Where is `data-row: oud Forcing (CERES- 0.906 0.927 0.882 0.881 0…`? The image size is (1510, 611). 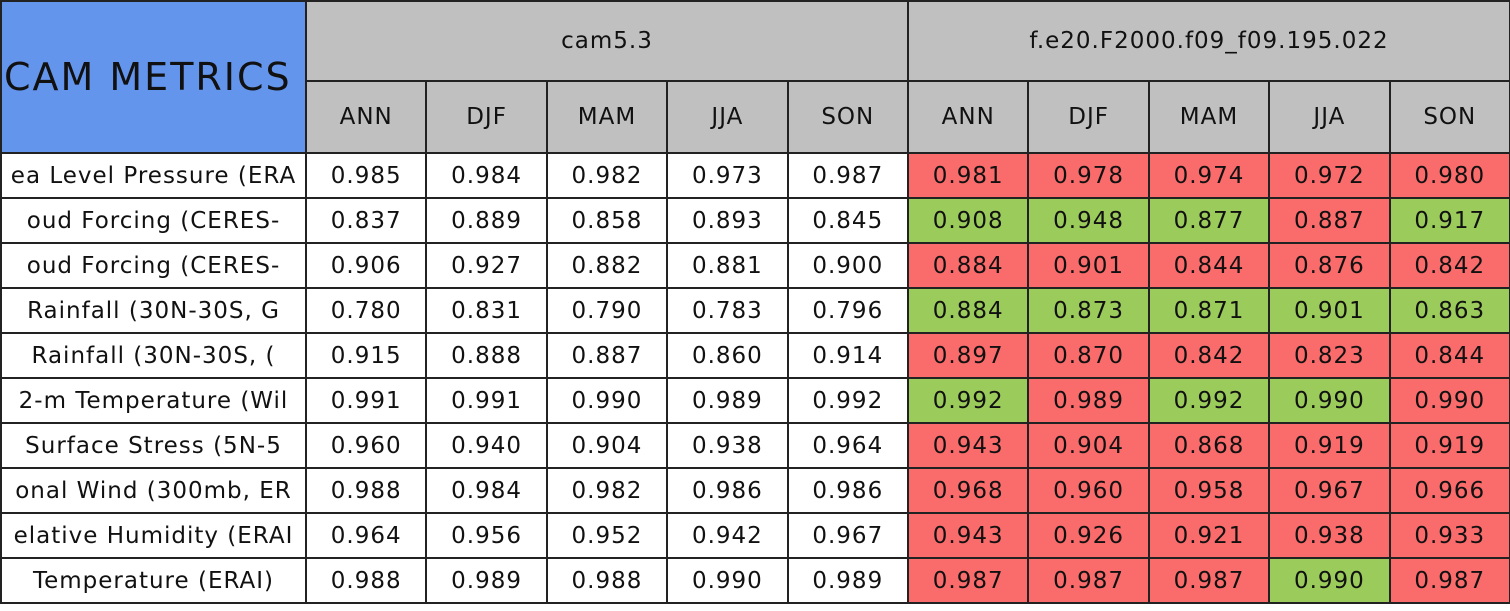 data-row: oud Forcing (CERES- 0.906 0.927 0.882 0.881 0… is located at coordinates (755, 265).